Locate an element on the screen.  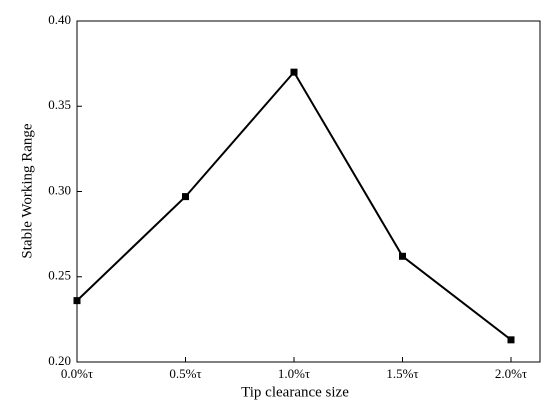
x-tick-label: 1.5%τ is located at coordinates (402, 373).